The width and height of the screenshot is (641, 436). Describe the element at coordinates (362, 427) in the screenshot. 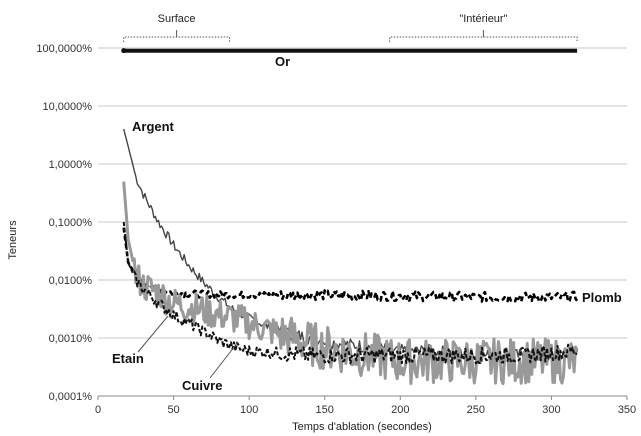

I see `x-axis-title: Temps d'ablation (secondes)` at that location.